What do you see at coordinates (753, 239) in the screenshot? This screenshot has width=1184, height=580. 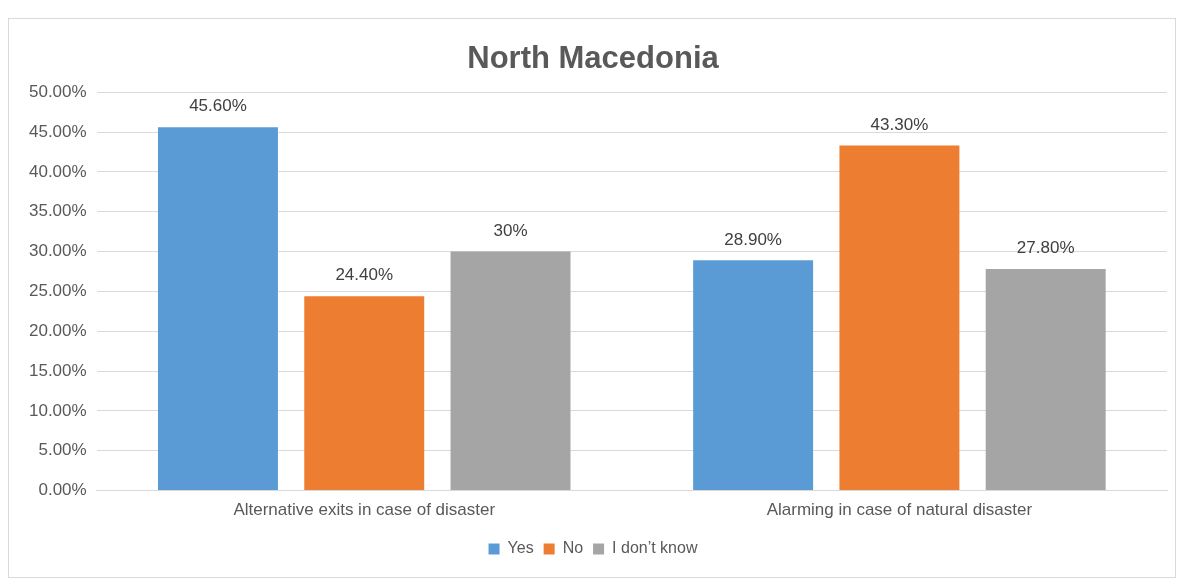 I see `data-label: 28.90%` at bounding box center [753, 239].